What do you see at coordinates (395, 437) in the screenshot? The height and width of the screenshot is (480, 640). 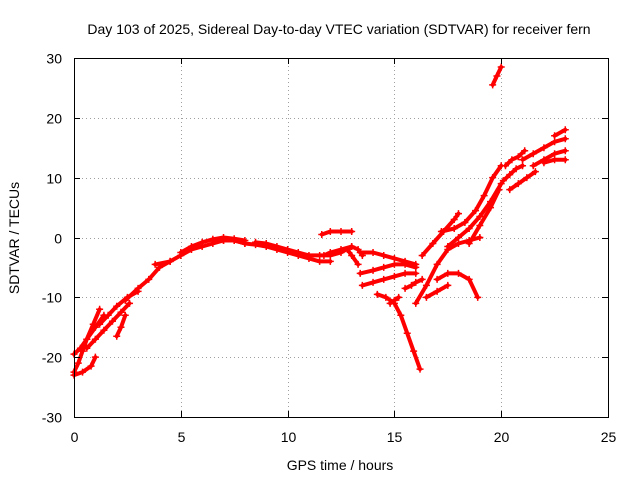 I see `x-tick-label: 15` at bounding box center [395, 437].